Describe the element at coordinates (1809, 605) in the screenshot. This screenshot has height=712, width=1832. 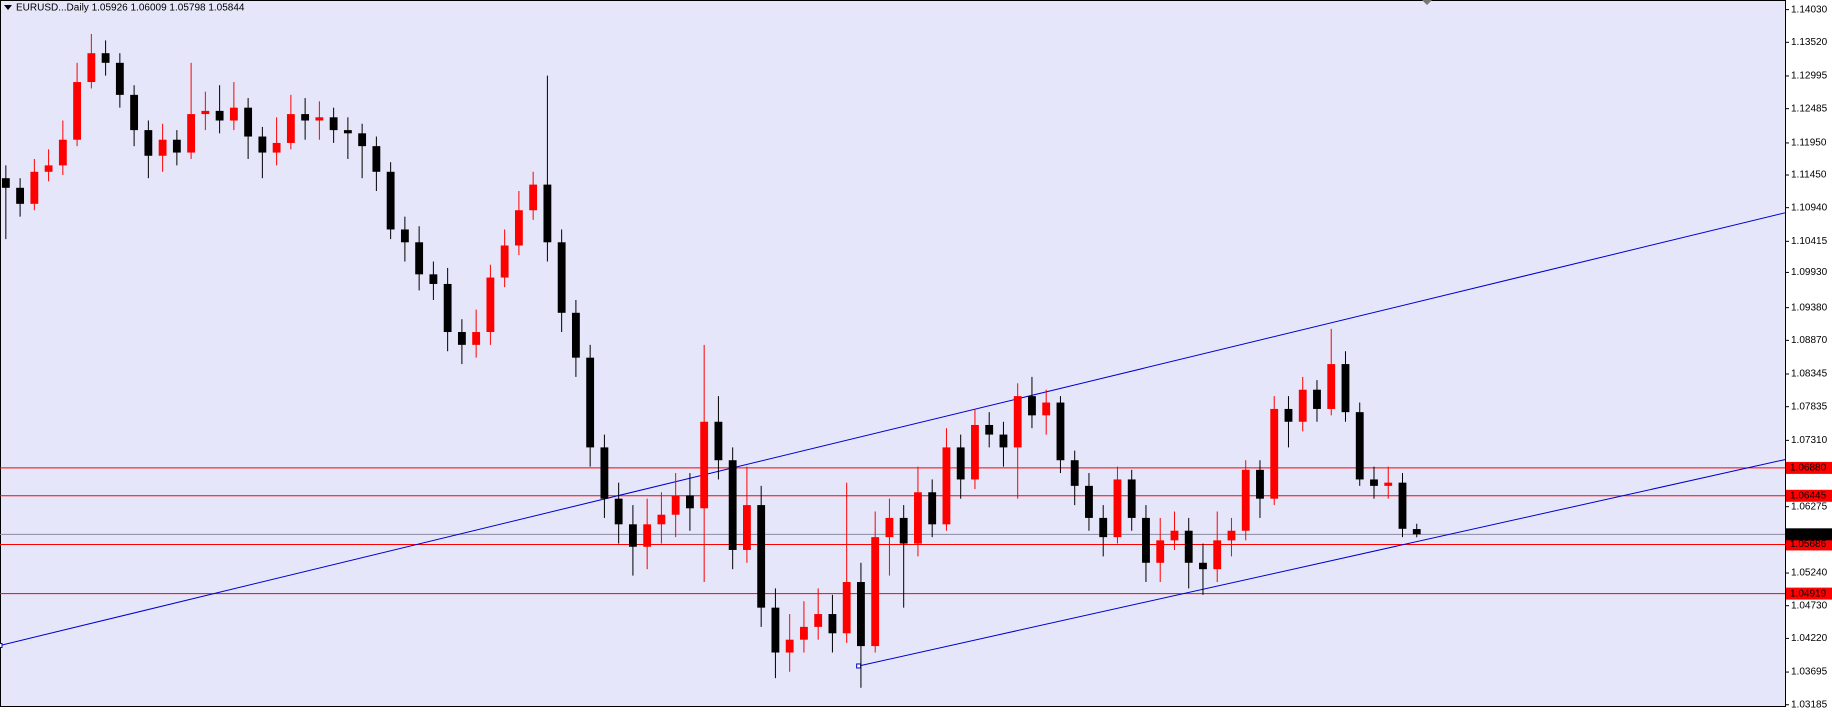
I see `y-tick-label: 1.04730` at that location.